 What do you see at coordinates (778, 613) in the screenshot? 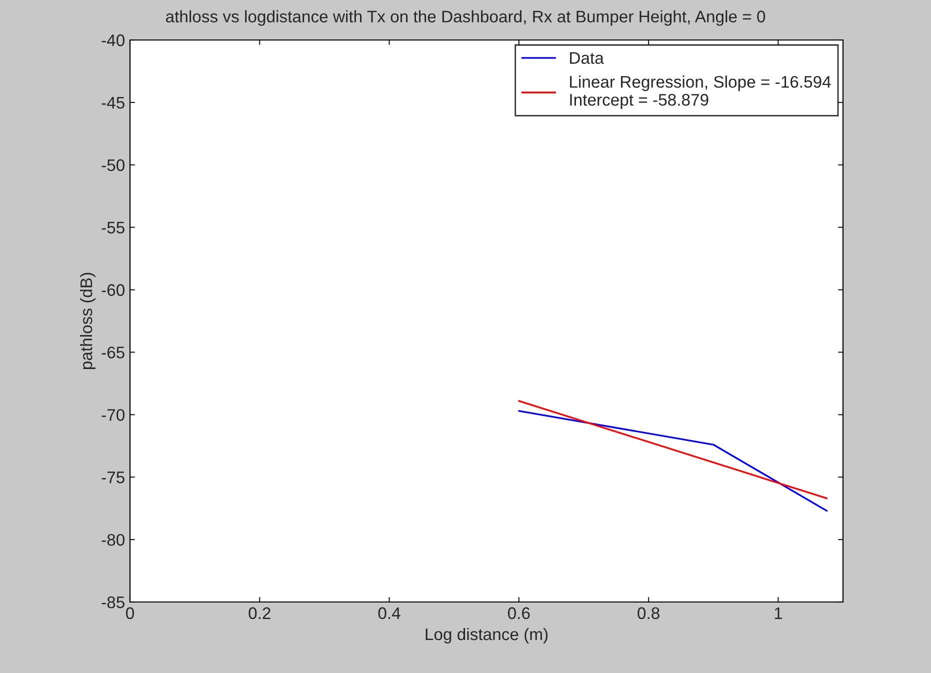
I see `x-tick-label: 1` at bounding box center [778, 613].